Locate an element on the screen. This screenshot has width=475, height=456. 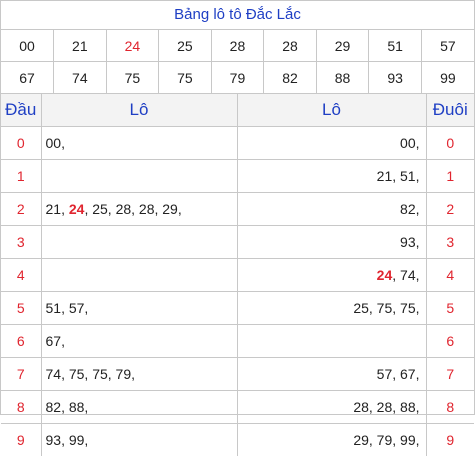
duoi-cell: 3 is located at coordinates (450, 242).